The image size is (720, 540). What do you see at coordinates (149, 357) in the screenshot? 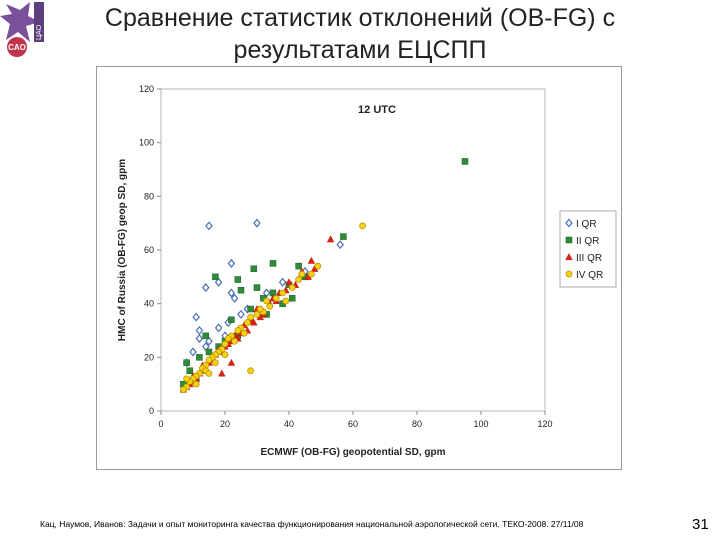
I see `y-tick-label: 20` at bounding box center [149, 357].